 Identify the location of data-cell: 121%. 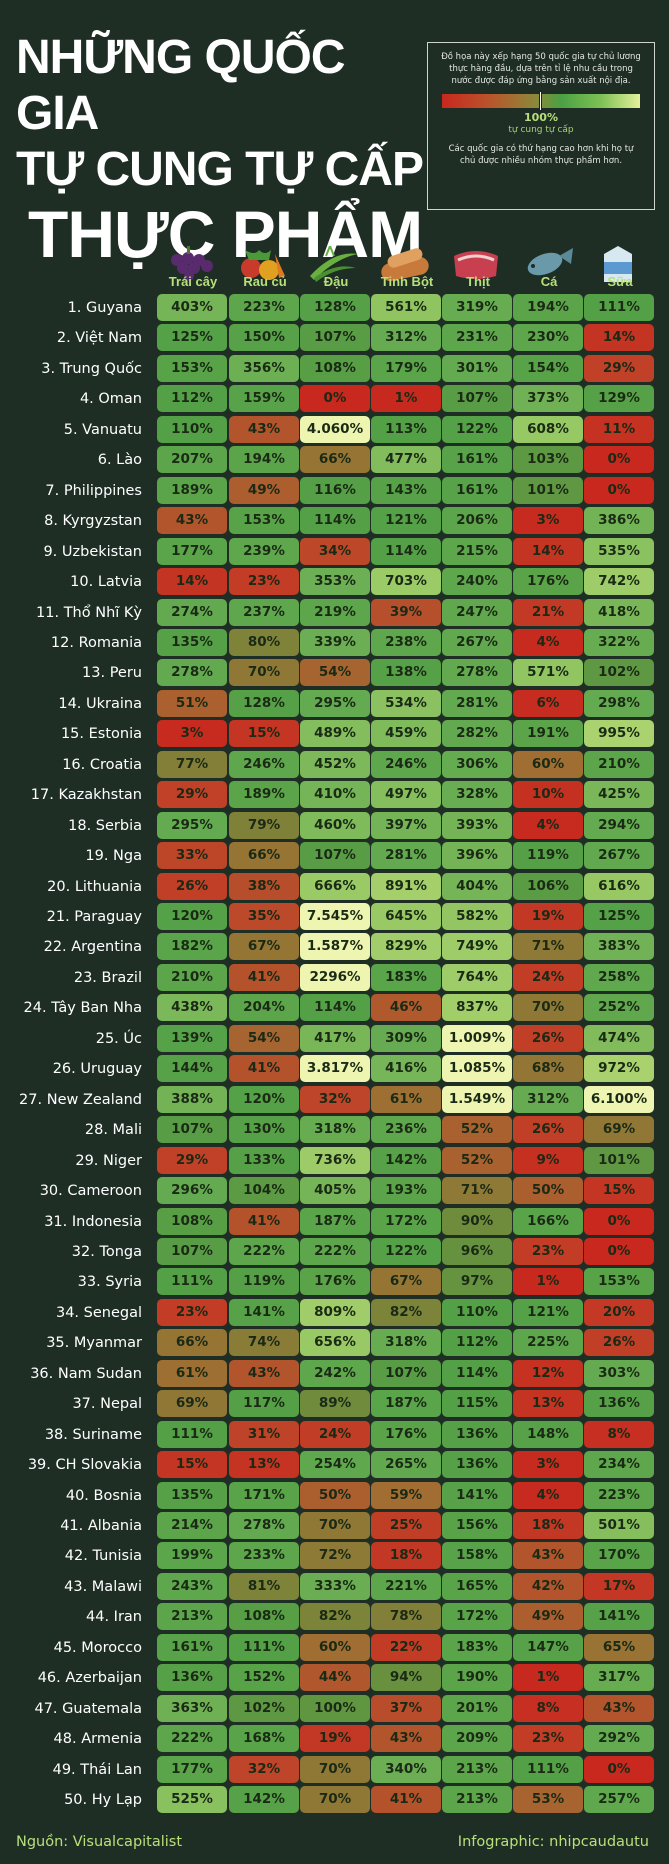
(406, 520).